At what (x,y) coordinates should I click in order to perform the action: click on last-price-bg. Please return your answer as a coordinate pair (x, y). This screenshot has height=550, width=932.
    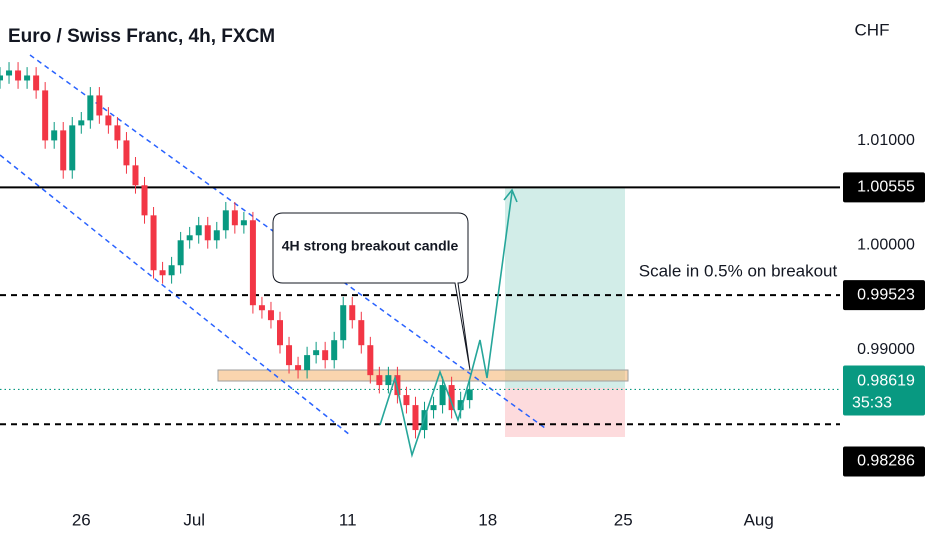
    Looking at the image, I should click on (884, 390).